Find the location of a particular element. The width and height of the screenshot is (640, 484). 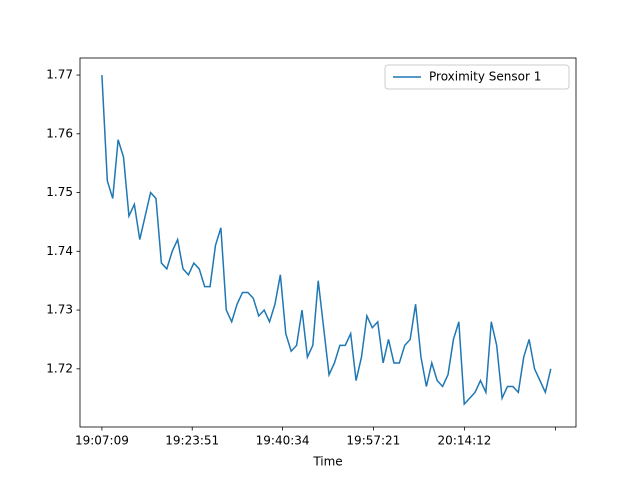

y-tick-label: 1.72 is located at coordinates (59, 368).